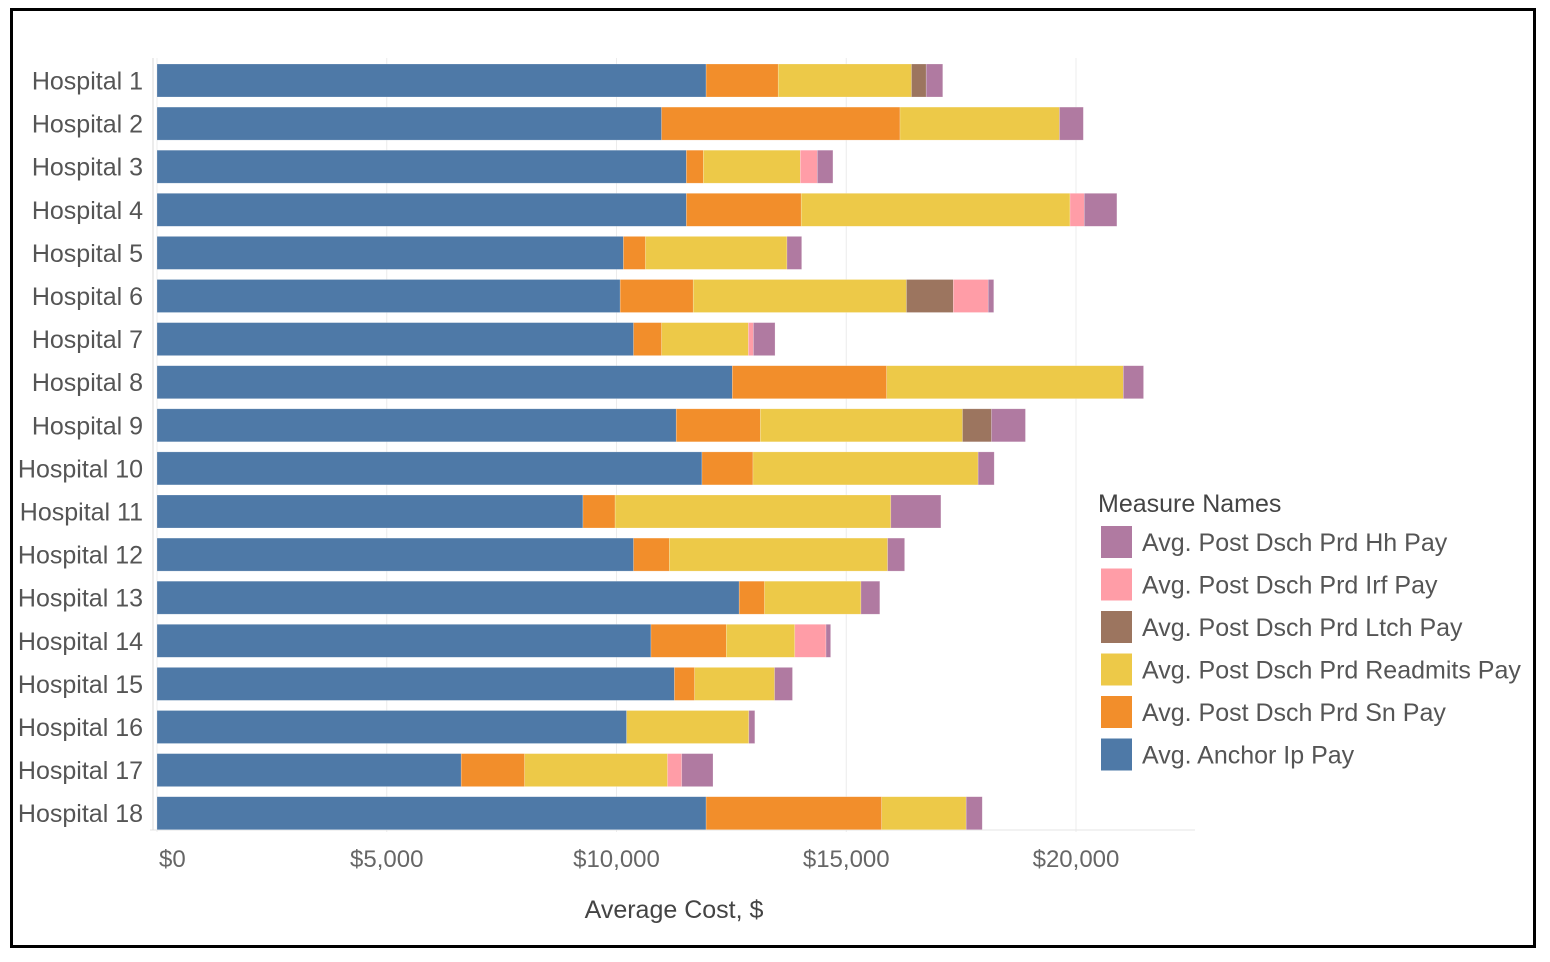  I want to click on x-tick-label: $10,000, so click(616, 859).